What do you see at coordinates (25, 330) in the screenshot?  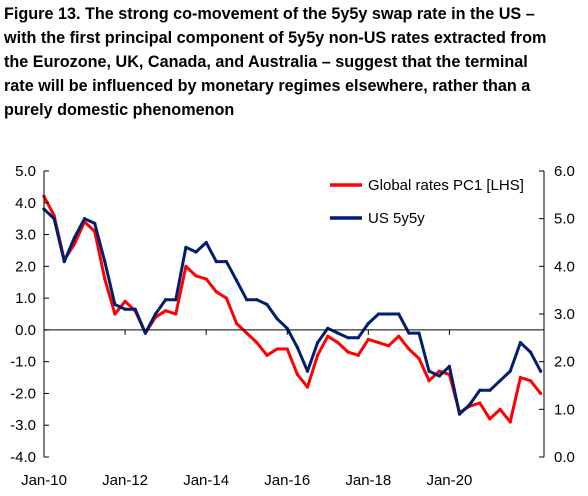 I see `left-tick-label: 0.0` at bounding box center [25, 330].